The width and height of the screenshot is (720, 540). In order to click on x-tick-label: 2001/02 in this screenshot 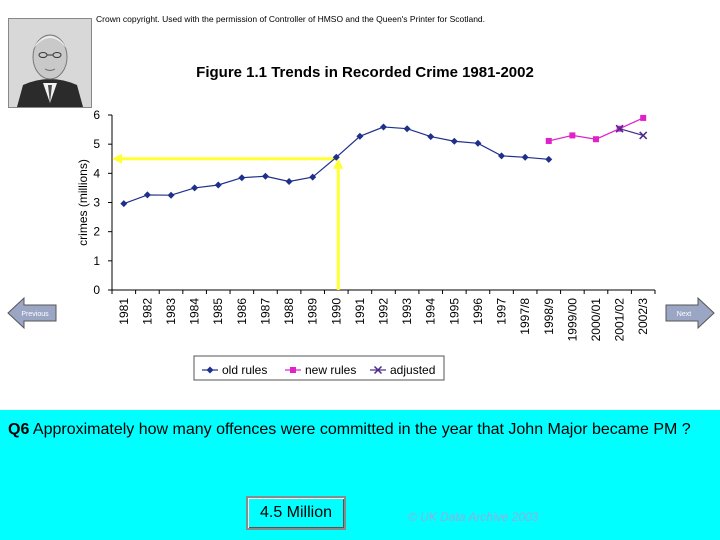, I will do `click(620, 320)`.